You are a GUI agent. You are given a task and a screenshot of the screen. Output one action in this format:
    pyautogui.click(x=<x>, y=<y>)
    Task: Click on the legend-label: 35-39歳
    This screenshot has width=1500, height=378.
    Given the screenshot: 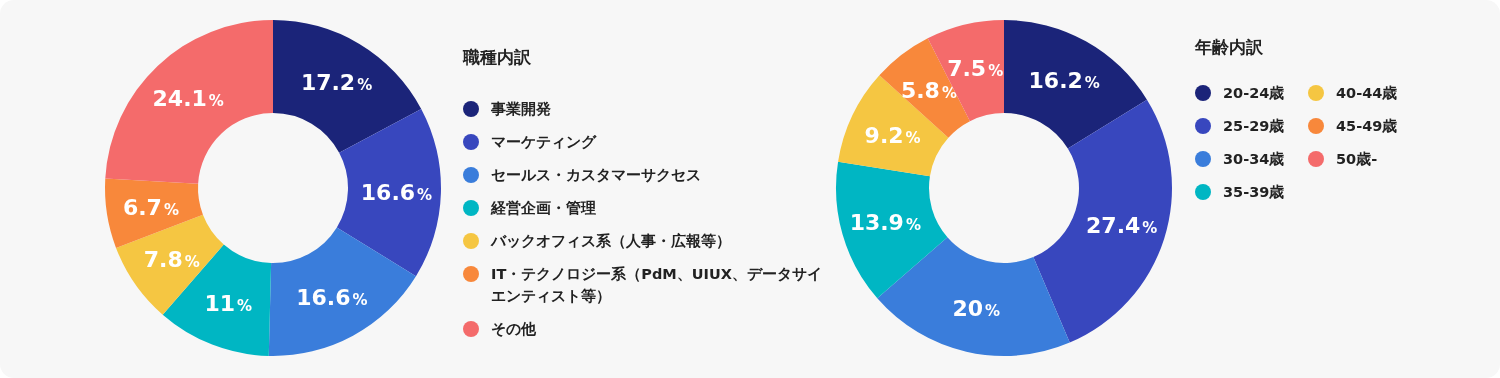 What is the action you would take?
    pyautogui.click(x=1254, y=192)
    